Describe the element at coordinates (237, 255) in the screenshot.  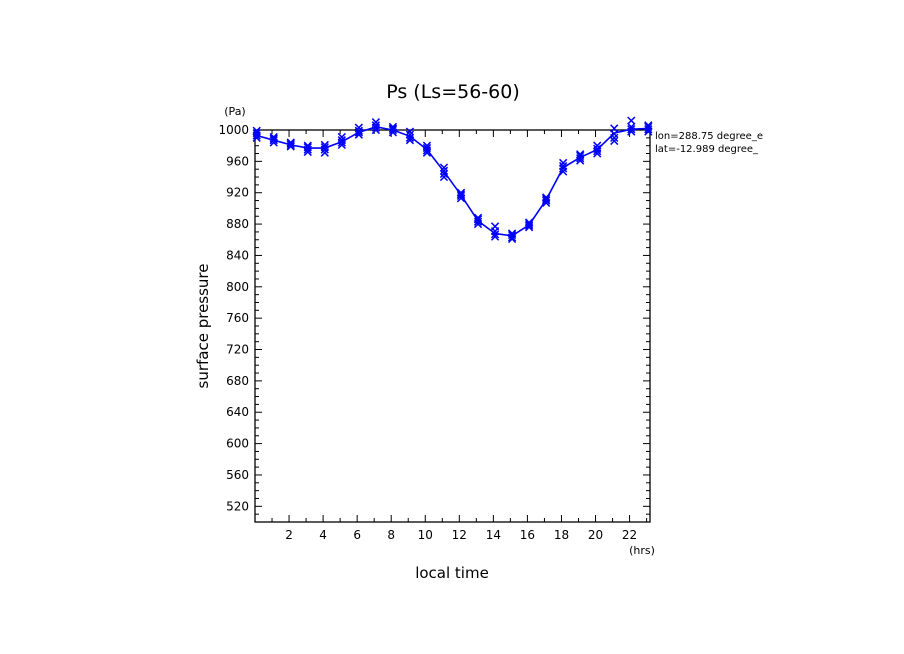
I see `y-tick-label: 840` at that location.